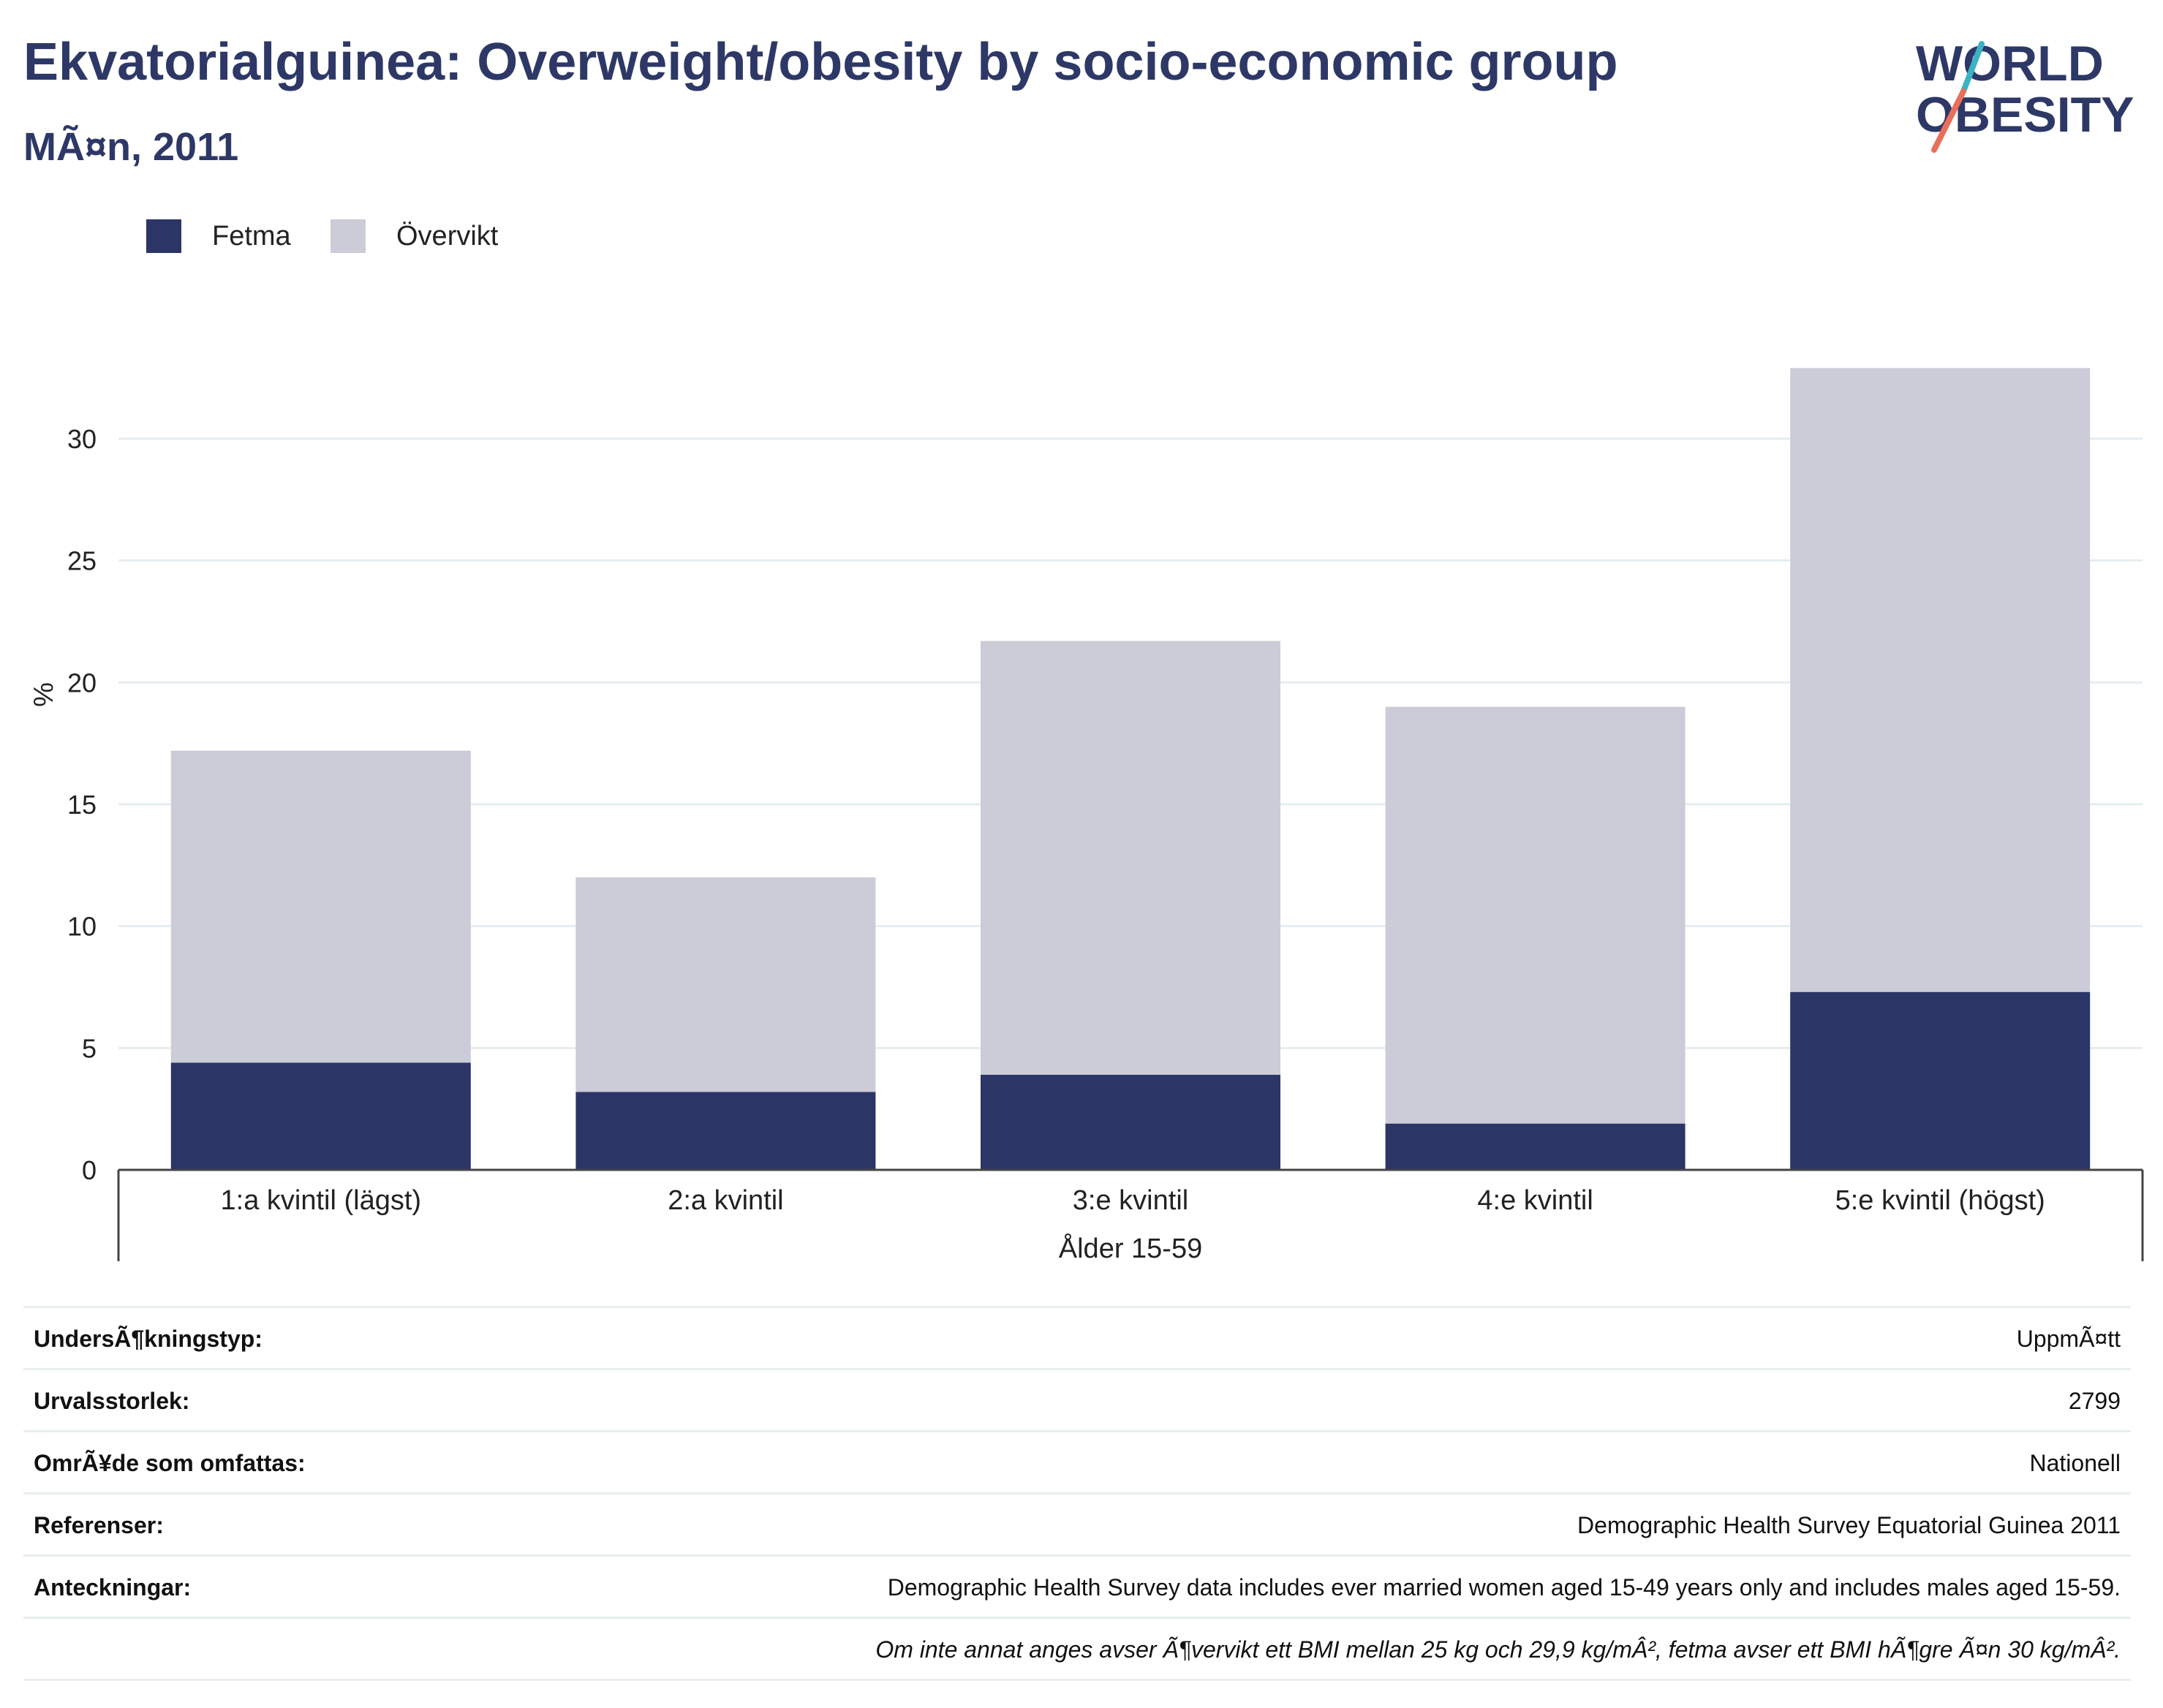 The height and width of the screenshot is (1708, 2163). I want to click on legend-swatch-fetma, so click(164, 236).